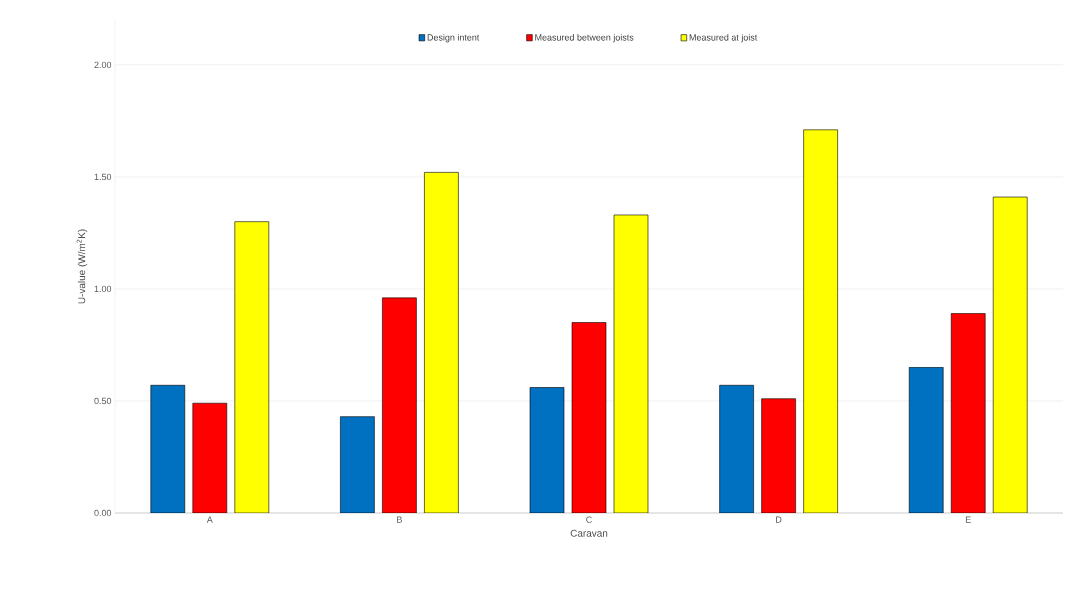 The height and width of the screenshot is (608, 1088). What do you see at coordinates (589, 533) in the screenshot?
I see `x-axis-title: Caravan` at bounding box center [589, 533].